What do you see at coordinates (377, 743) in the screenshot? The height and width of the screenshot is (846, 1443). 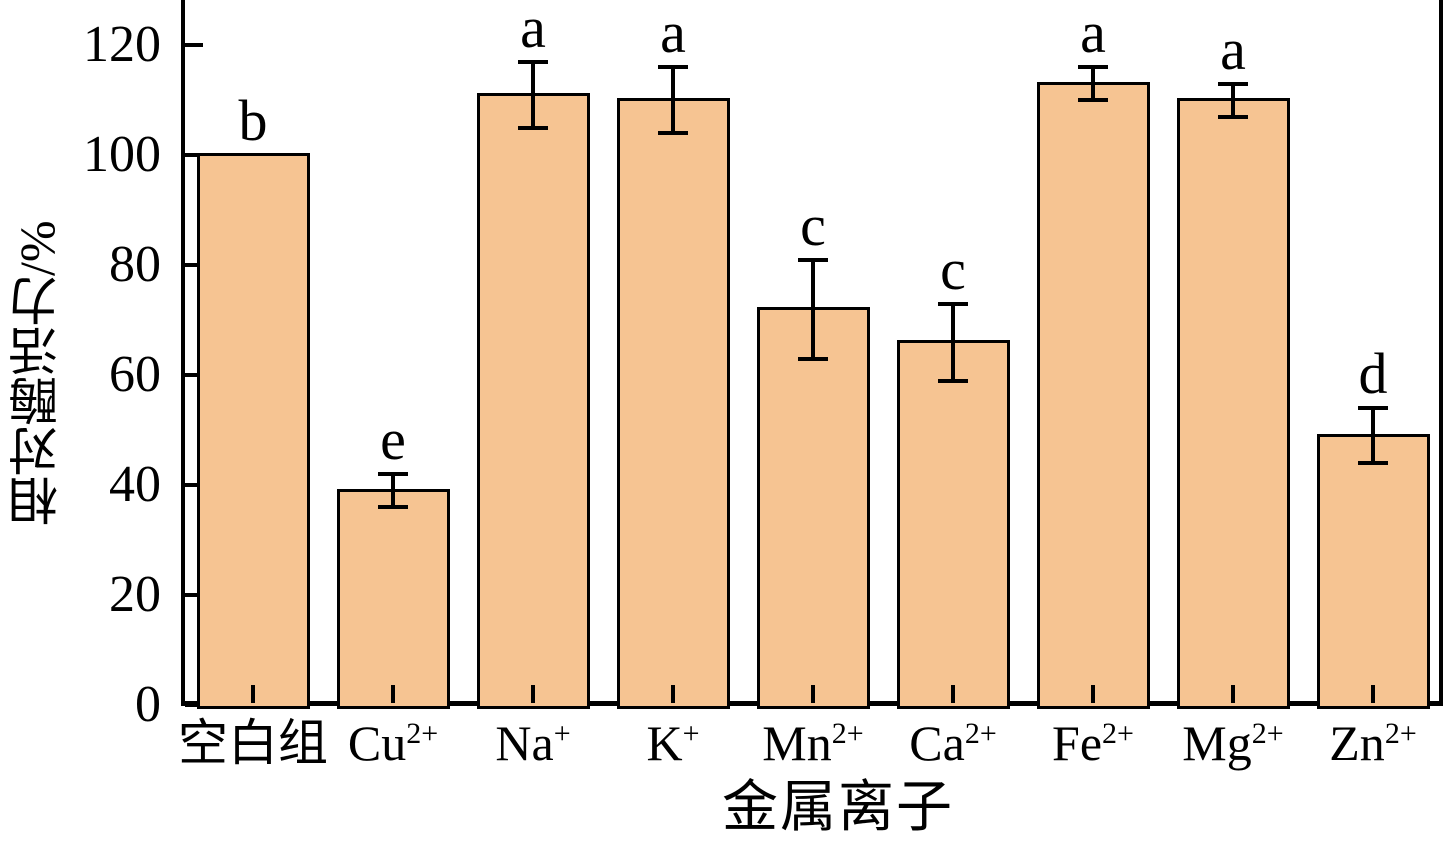 I see `x-tick-label-base: Cu` at bounding box center [377, 743].